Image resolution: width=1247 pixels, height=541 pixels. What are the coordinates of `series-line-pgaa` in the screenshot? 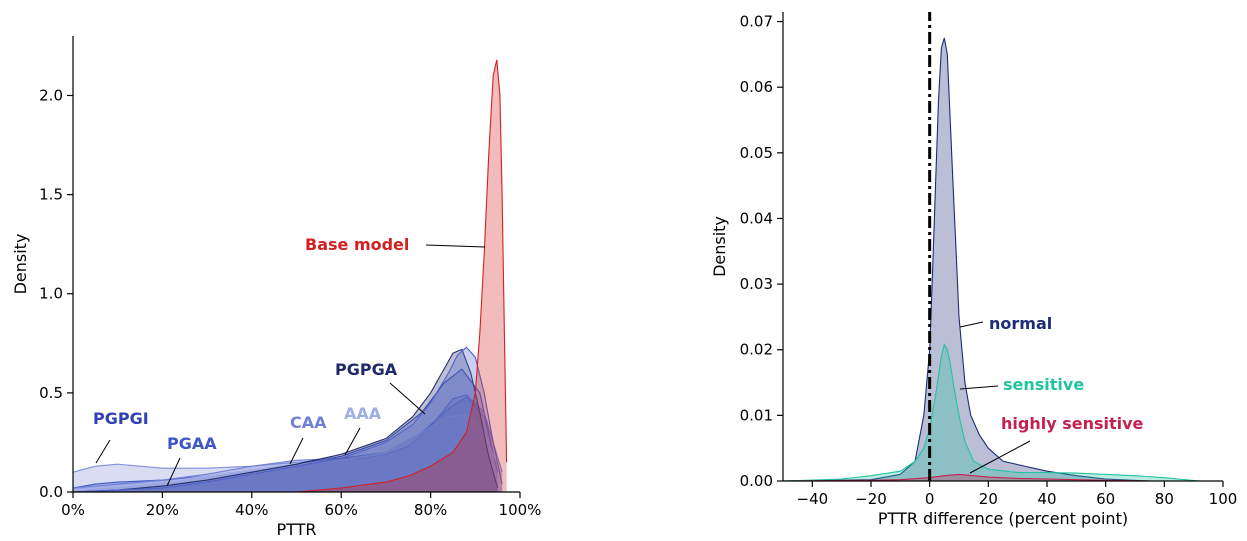 It's located at (285, 428).